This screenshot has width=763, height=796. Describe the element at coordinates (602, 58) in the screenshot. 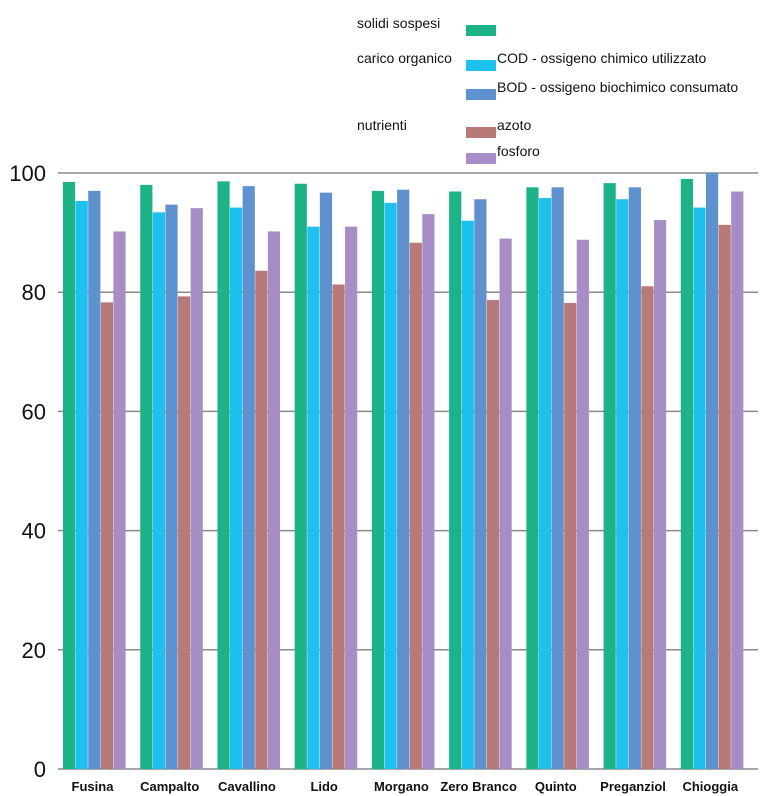

I see `legend-label: COD - ossigeno chimico utilizzato` at that location.